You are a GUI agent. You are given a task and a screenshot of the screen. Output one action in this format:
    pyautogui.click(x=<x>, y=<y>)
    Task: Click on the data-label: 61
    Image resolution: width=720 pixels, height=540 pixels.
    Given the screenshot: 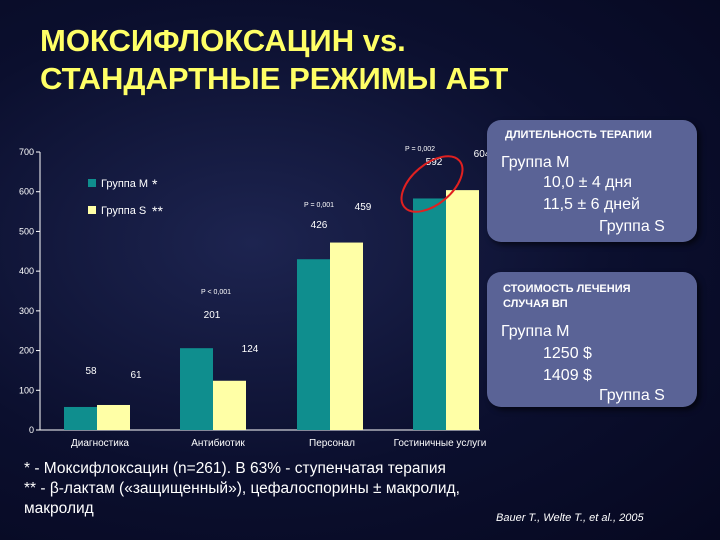 What is the action you would take?
    pyautogui.click(x=136, y=375)
    